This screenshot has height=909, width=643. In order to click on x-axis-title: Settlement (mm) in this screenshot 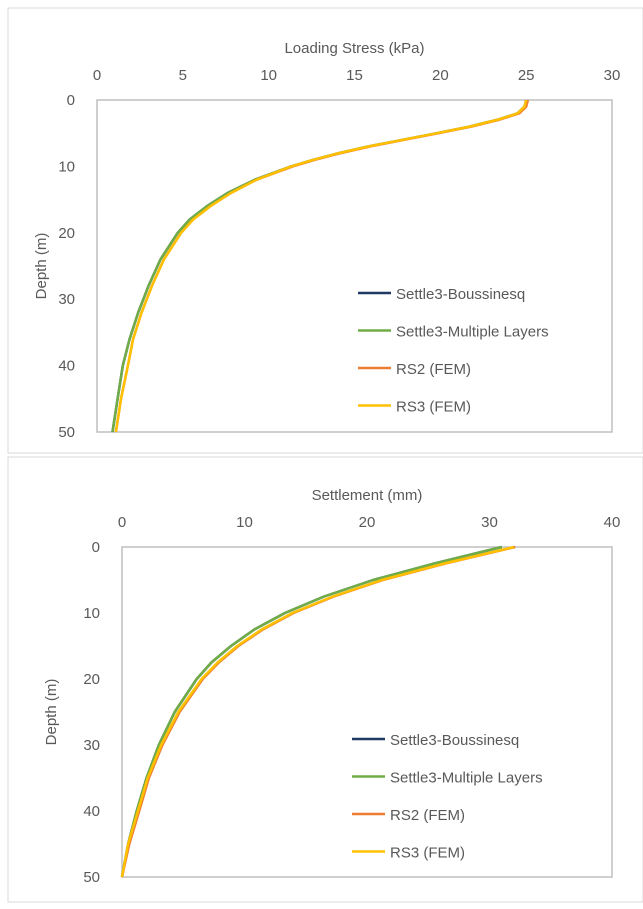, I will do `click(367, 495)`.